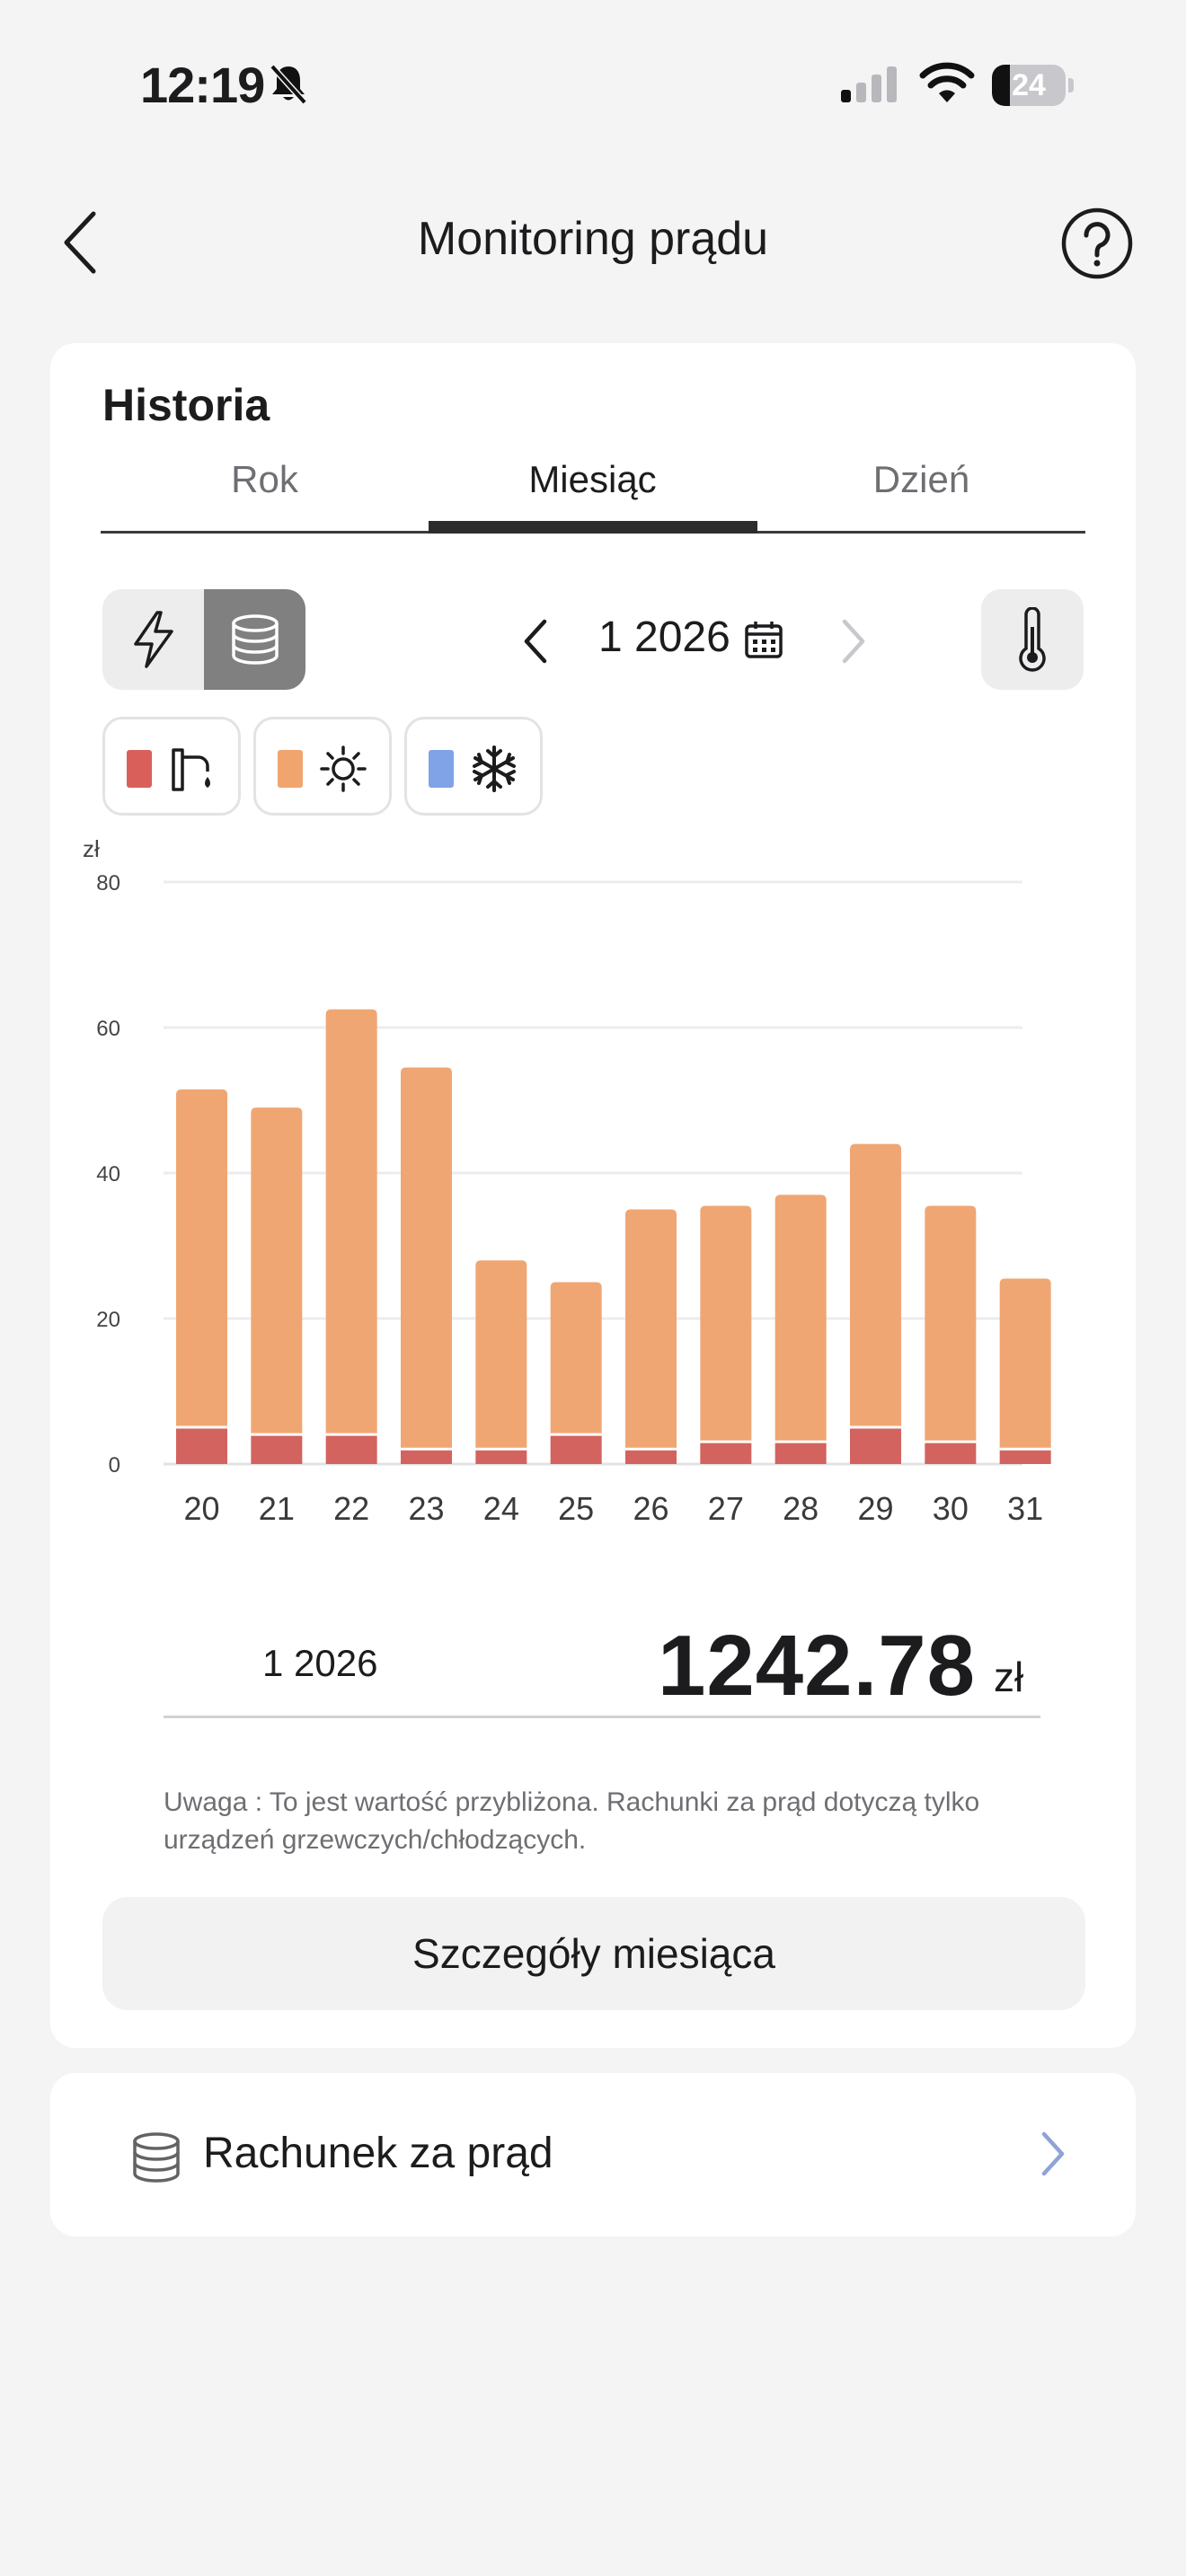  Describe the element at coordinates (108, 1320) in the screenshot. I see `y-tick-label: 20` at that location.